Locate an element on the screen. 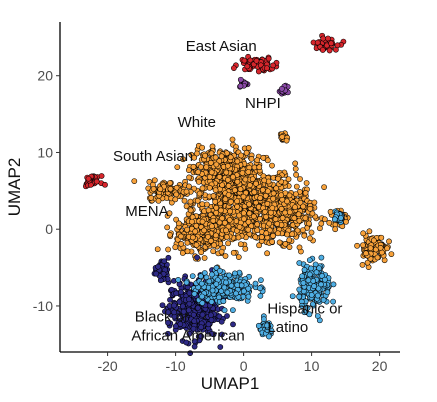 The image size is (437, 402). x-tick-label: 20 is located at coordinates (380, 366).